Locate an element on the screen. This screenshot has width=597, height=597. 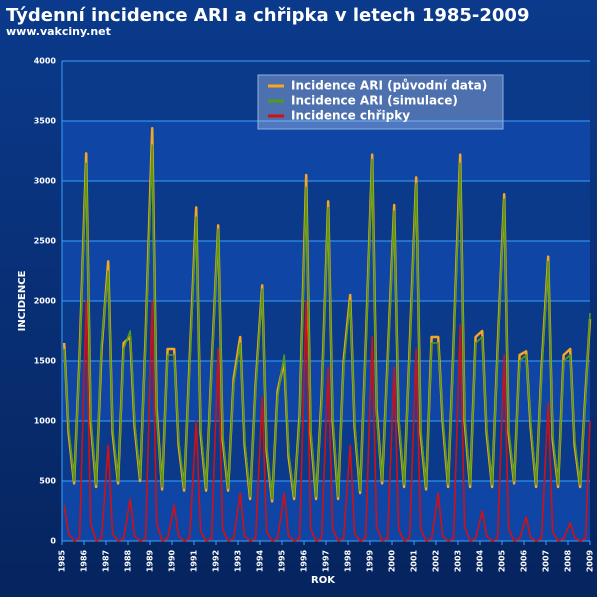
x-tick-label: 2001 is located at coordinates (414, 560).